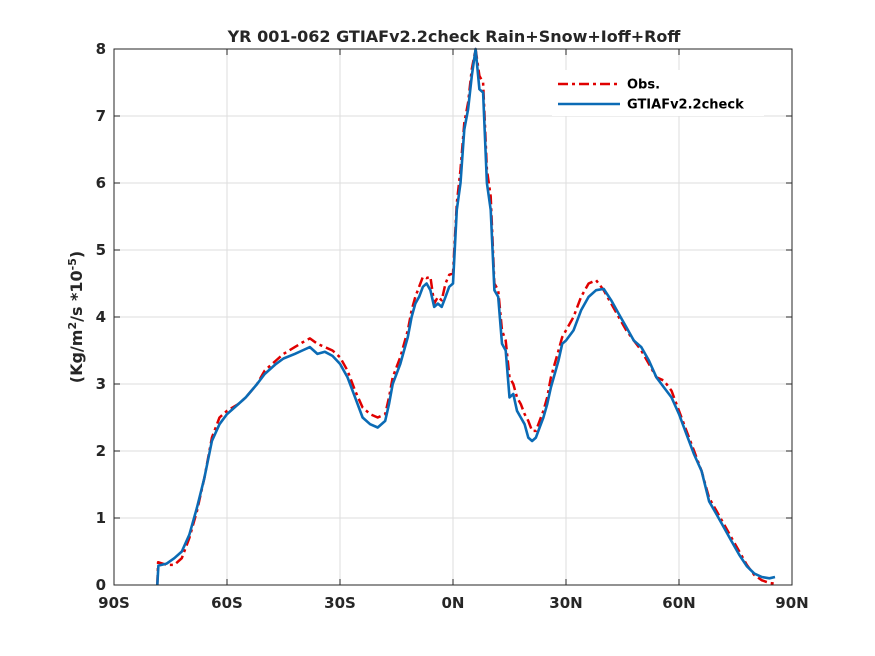 This screenshot has width=875, height=656. I want to click on x-tick-label: 60N, so click(678, 603).